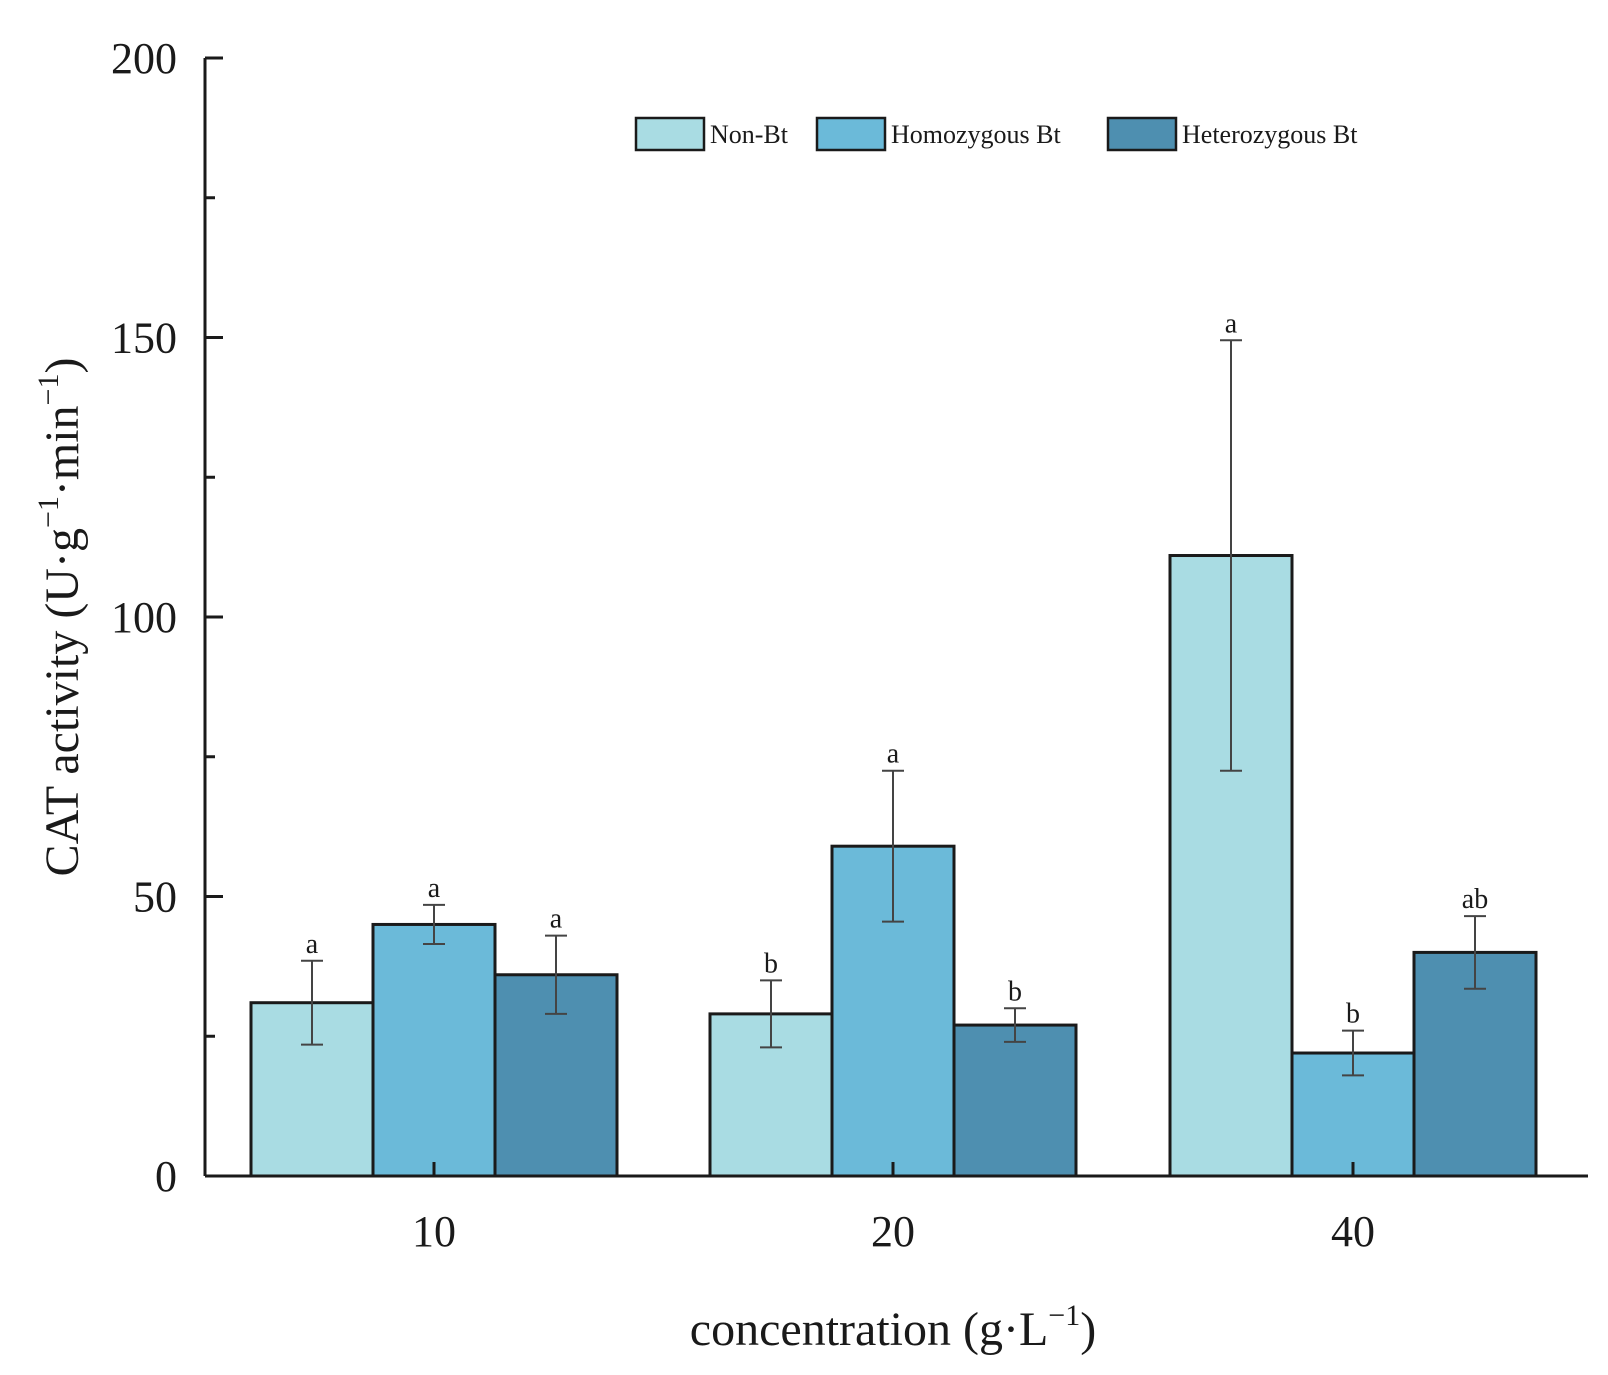  I want to click on y-axis-title: CAT activity (U·g−1·min−1), so click(60, 617).